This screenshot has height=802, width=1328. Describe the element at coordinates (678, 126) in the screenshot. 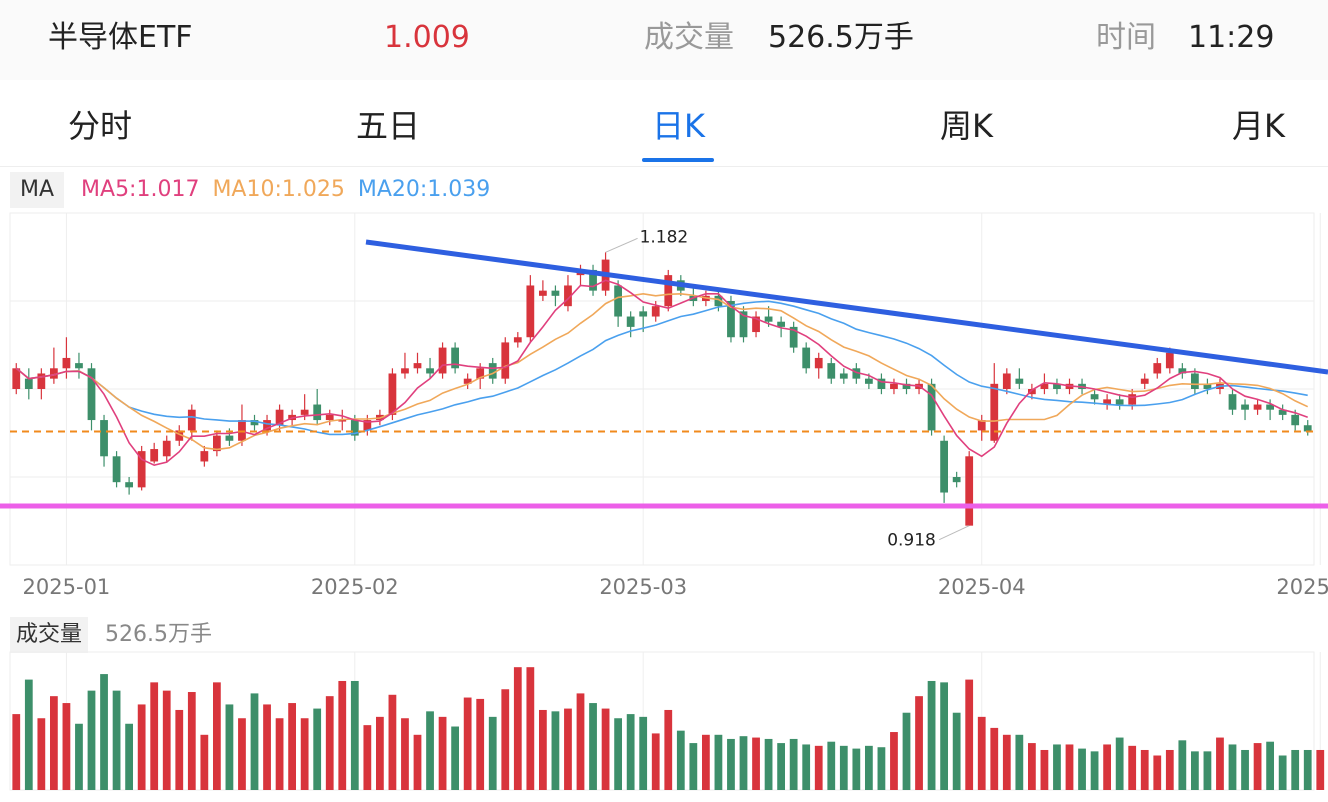

I see `tab-daily-k: 日K` at that location.